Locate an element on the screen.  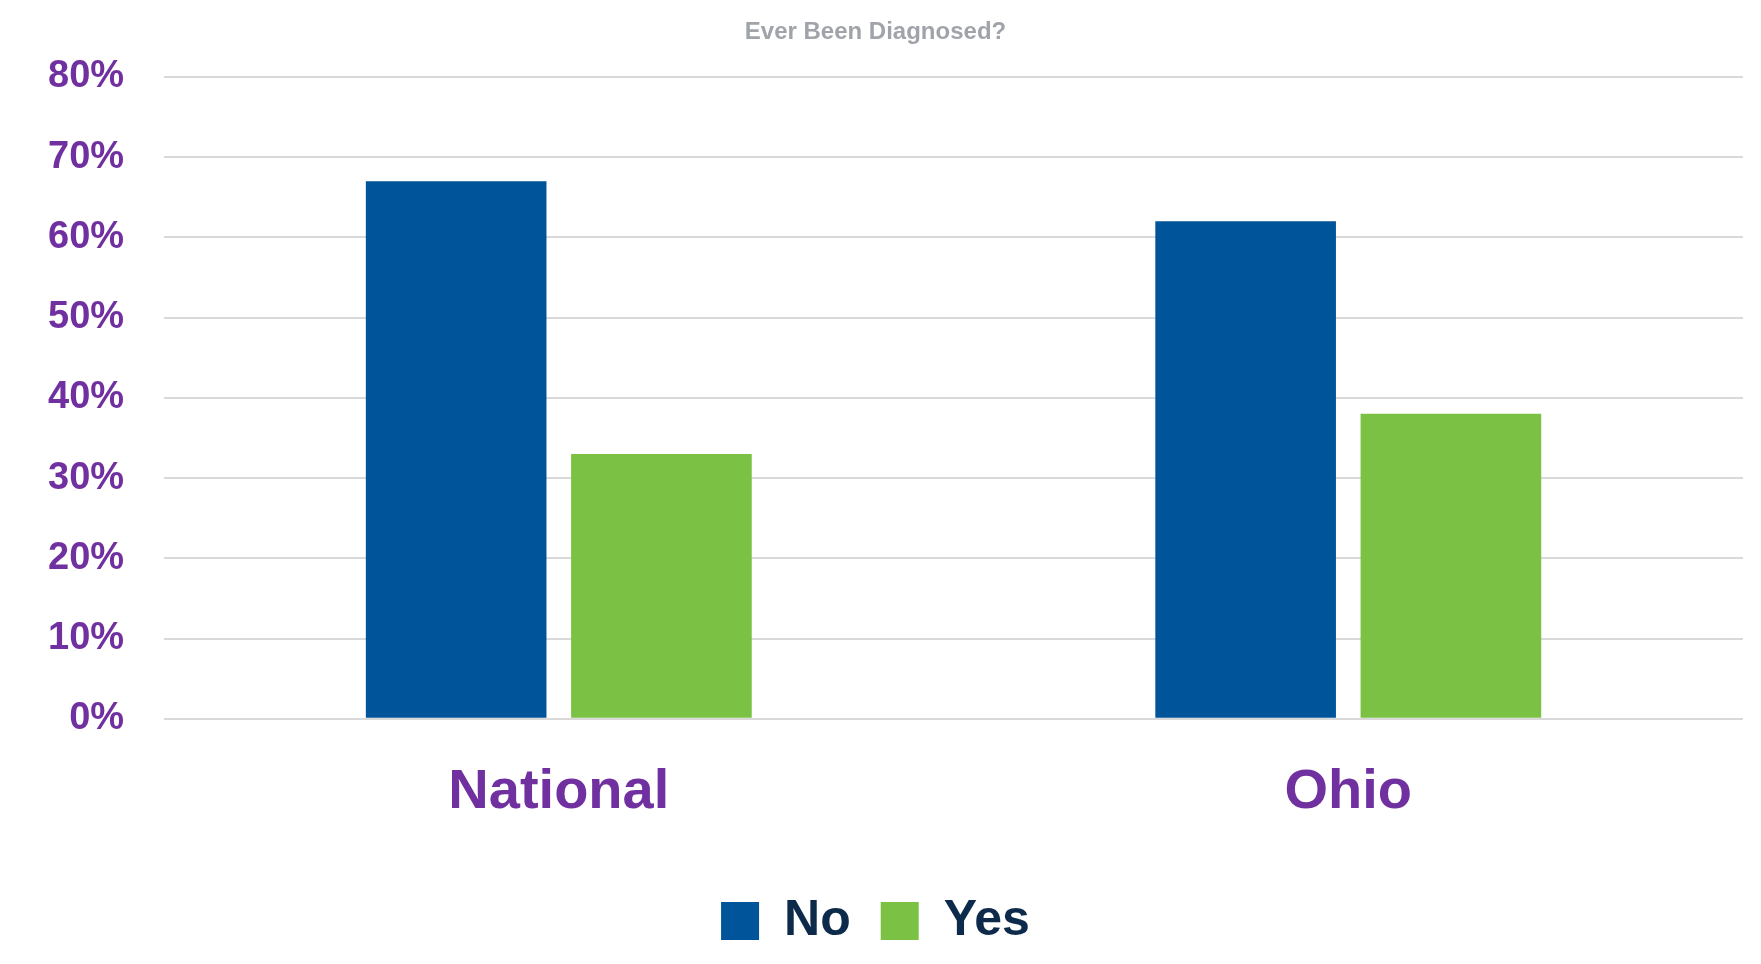
y-tick-label: 40% is located at coordinates (86, 395).